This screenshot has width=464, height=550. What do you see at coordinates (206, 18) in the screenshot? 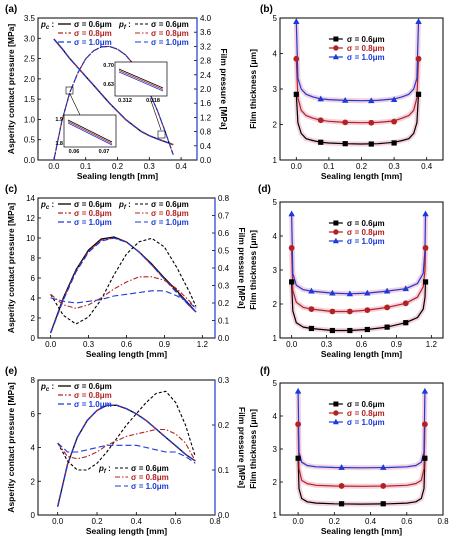
I see `y2-tick-label: 4.0` at bounding box center [206, 18].